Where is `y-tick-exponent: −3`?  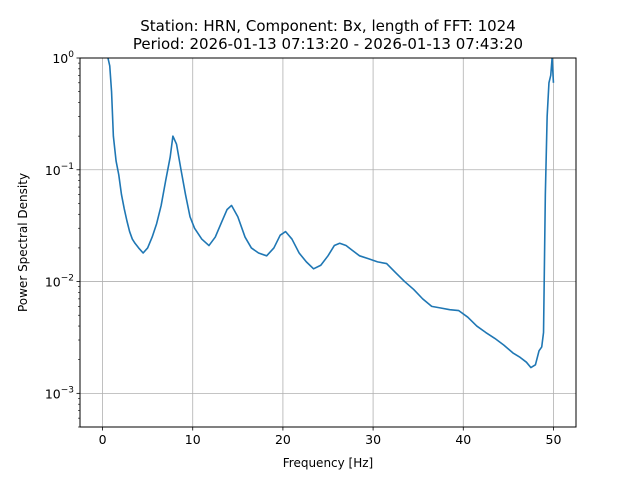 y-tick-exponent: −3 is located at coordinates (67, 390).